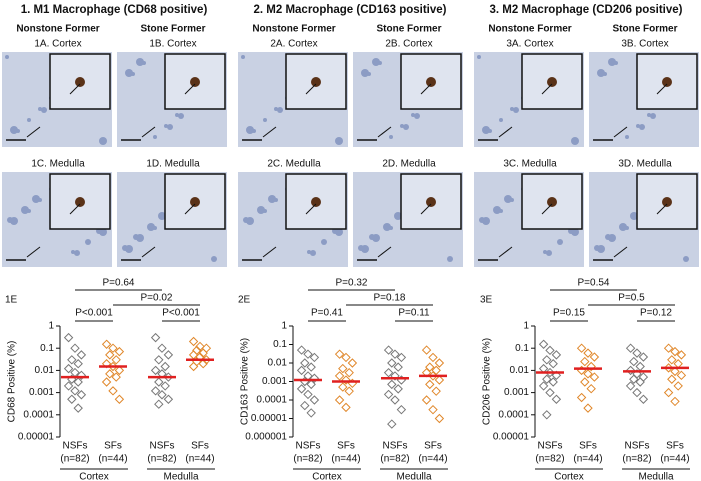 This screenshot has height=481, width=701. I want to click on panel-label: 2B. Cortex, so click(408, 44).